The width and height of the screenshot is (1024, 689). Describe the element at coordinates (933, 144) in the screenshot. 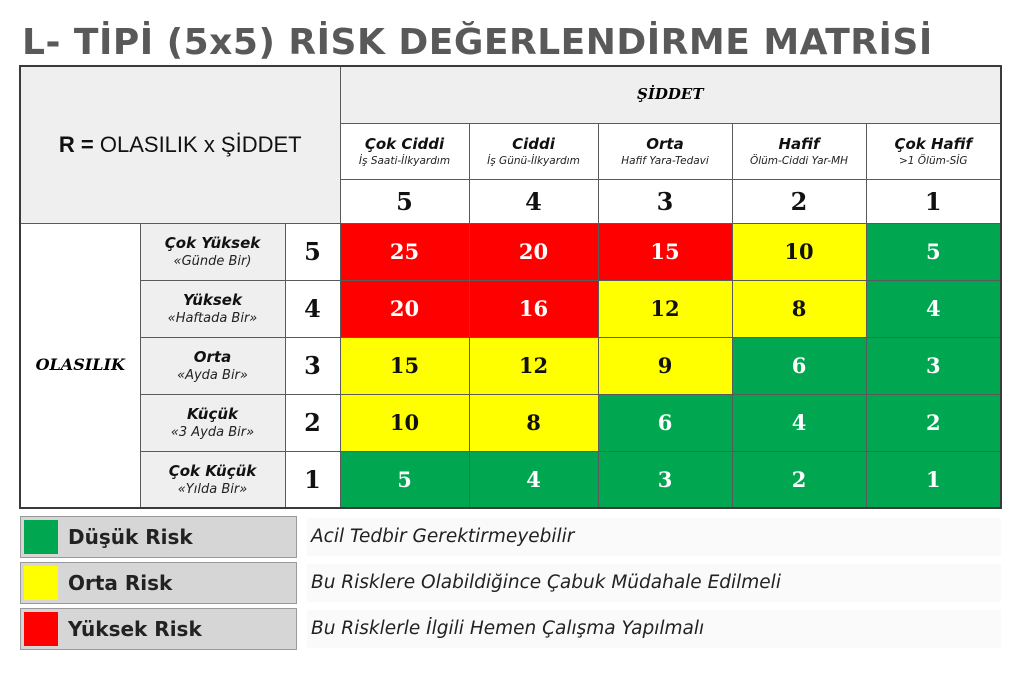

I see `severity-col-title: Çok Hafif` at that location.